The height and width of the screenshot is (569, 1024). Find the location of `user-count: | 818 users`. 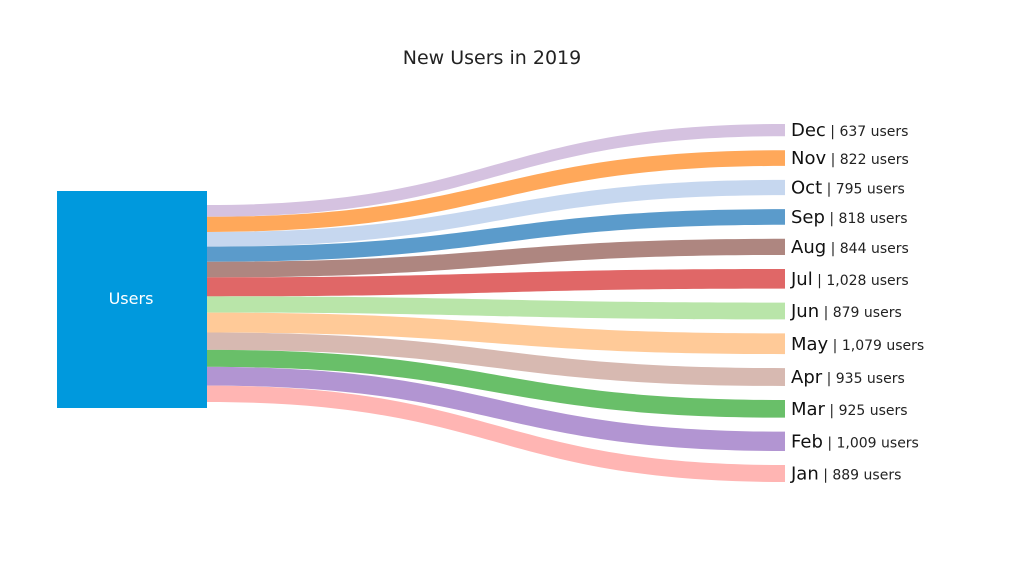

user-count: | 818 users is located at coordinates (866, 219).